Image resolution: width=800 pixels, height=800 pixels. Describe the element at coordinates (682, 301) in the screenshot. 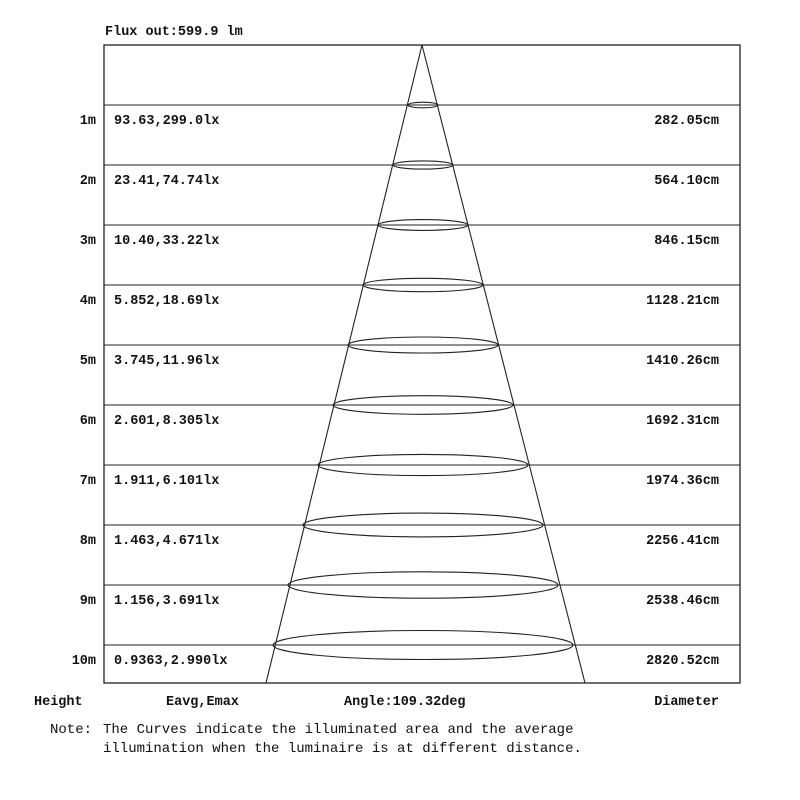

I see `row-diameter-value: 1128.21cm` at that location.